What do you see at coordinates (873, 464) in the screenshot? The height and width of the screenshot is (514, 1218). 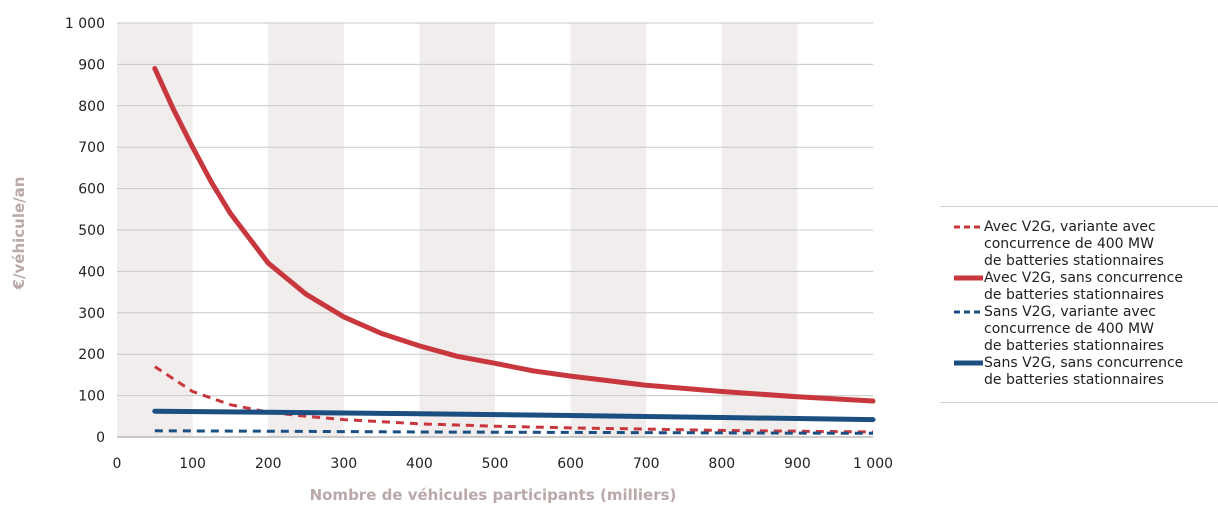 I see `x-tick-label: 1 000` at bounding box center [873, 464].